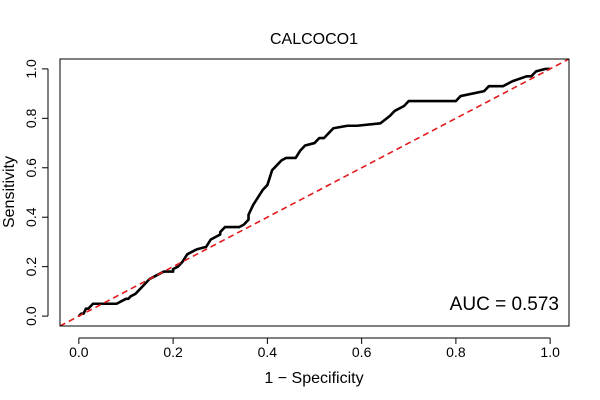  I want to click on chart-title: CALCOCO1, so click(314, 39).